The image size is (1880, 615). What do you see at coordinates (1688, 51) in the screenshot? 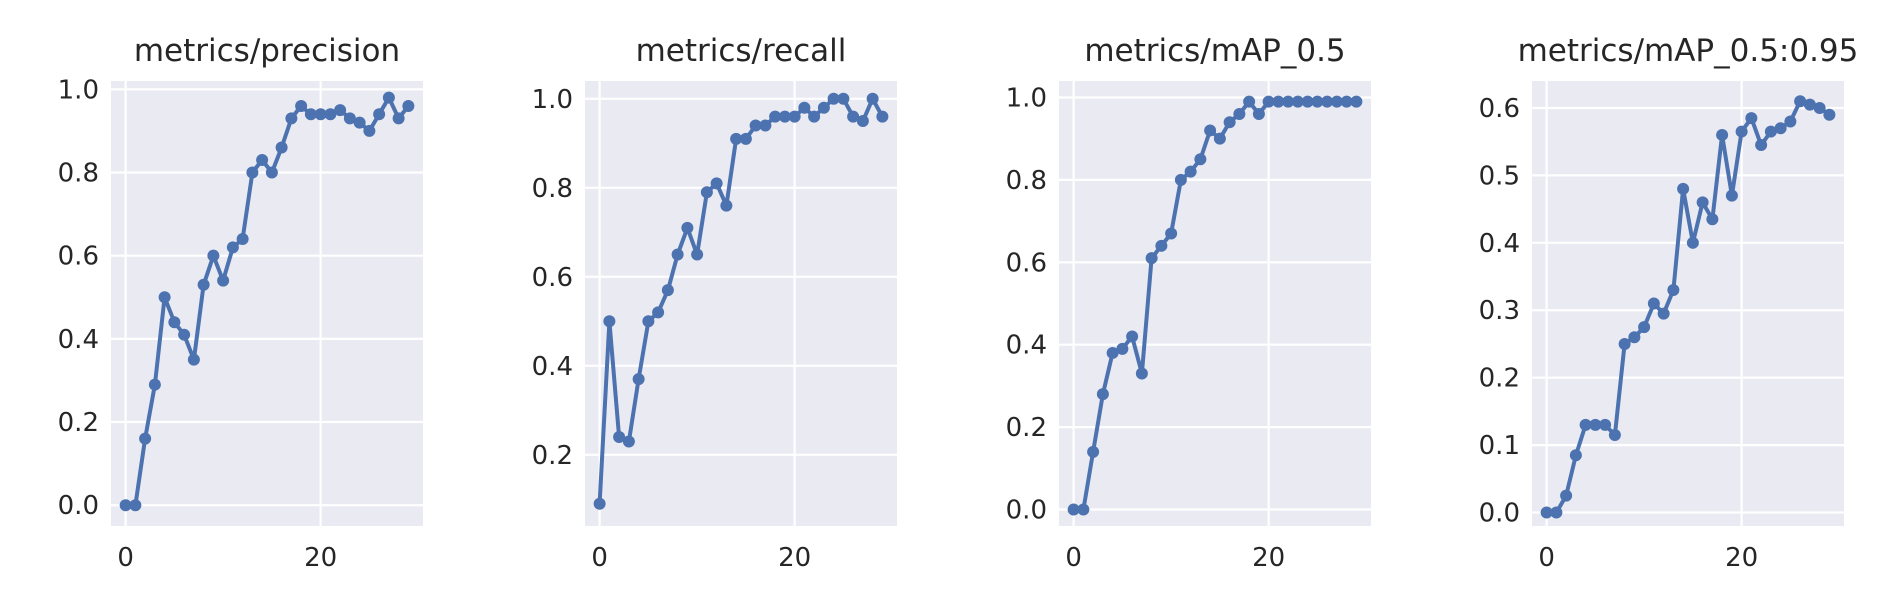
I see `panel-title: metrics/mAP_0.5:0.95` at bounding box center [1688, 51].